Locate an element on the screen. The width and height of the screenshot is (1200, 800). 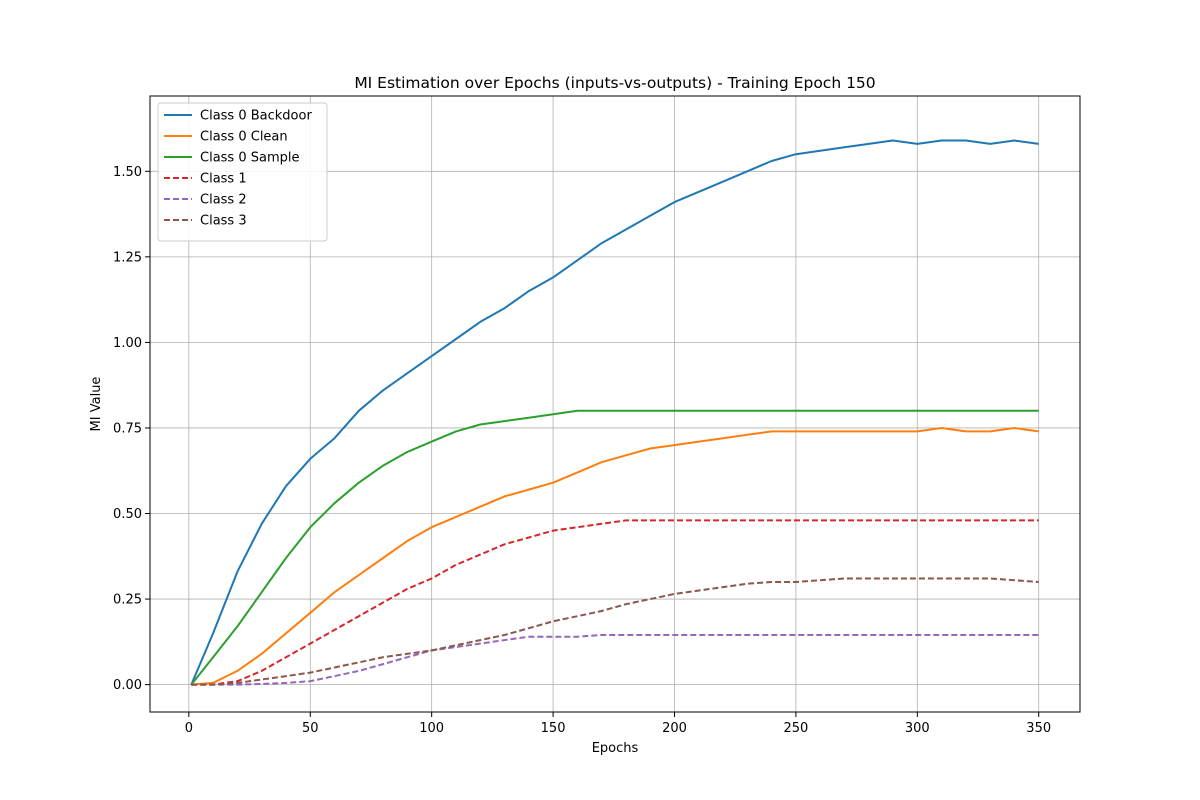
y-tick-label: 1.25 is located at coordinates (127, 257).